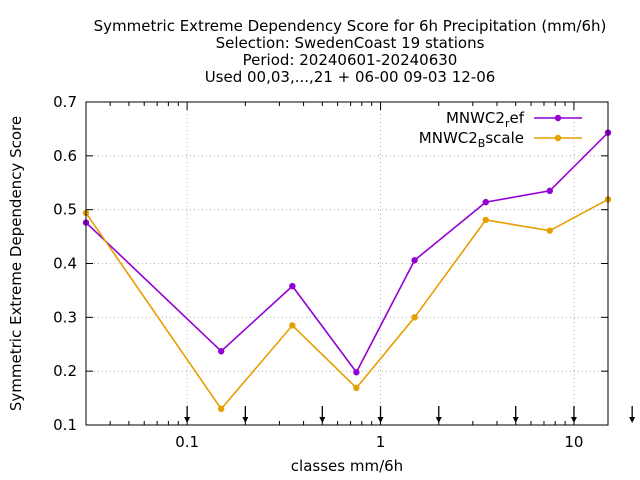  I want to click on title-line: Selection: SwedenCoast 19 stations, so click(350, 43).